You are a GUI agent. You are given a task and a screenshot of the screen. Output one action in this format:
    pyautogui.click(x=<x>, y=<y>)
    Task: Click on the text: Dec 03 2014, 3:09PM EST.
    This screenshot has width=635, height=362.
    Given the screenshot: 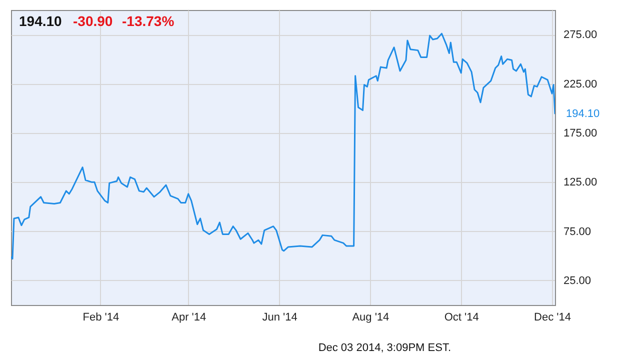 What is the action you would take?
    pyautogui.click(x=384, y=348)
    